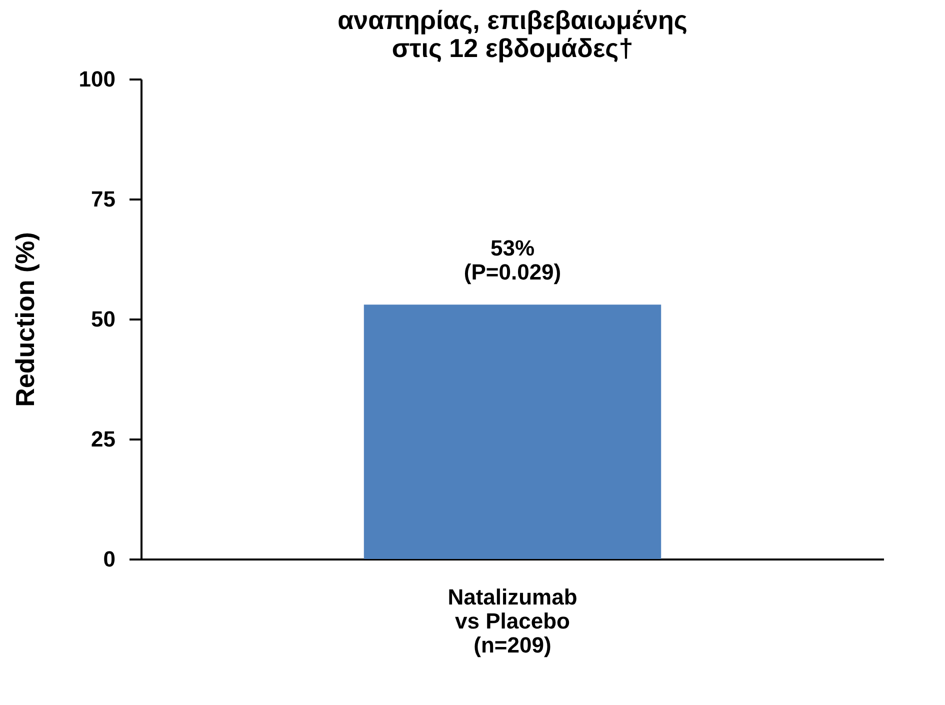  Describe the element at coordinates (103, 439) in the screenshot. I see `y-tick-label: 25` at that location.